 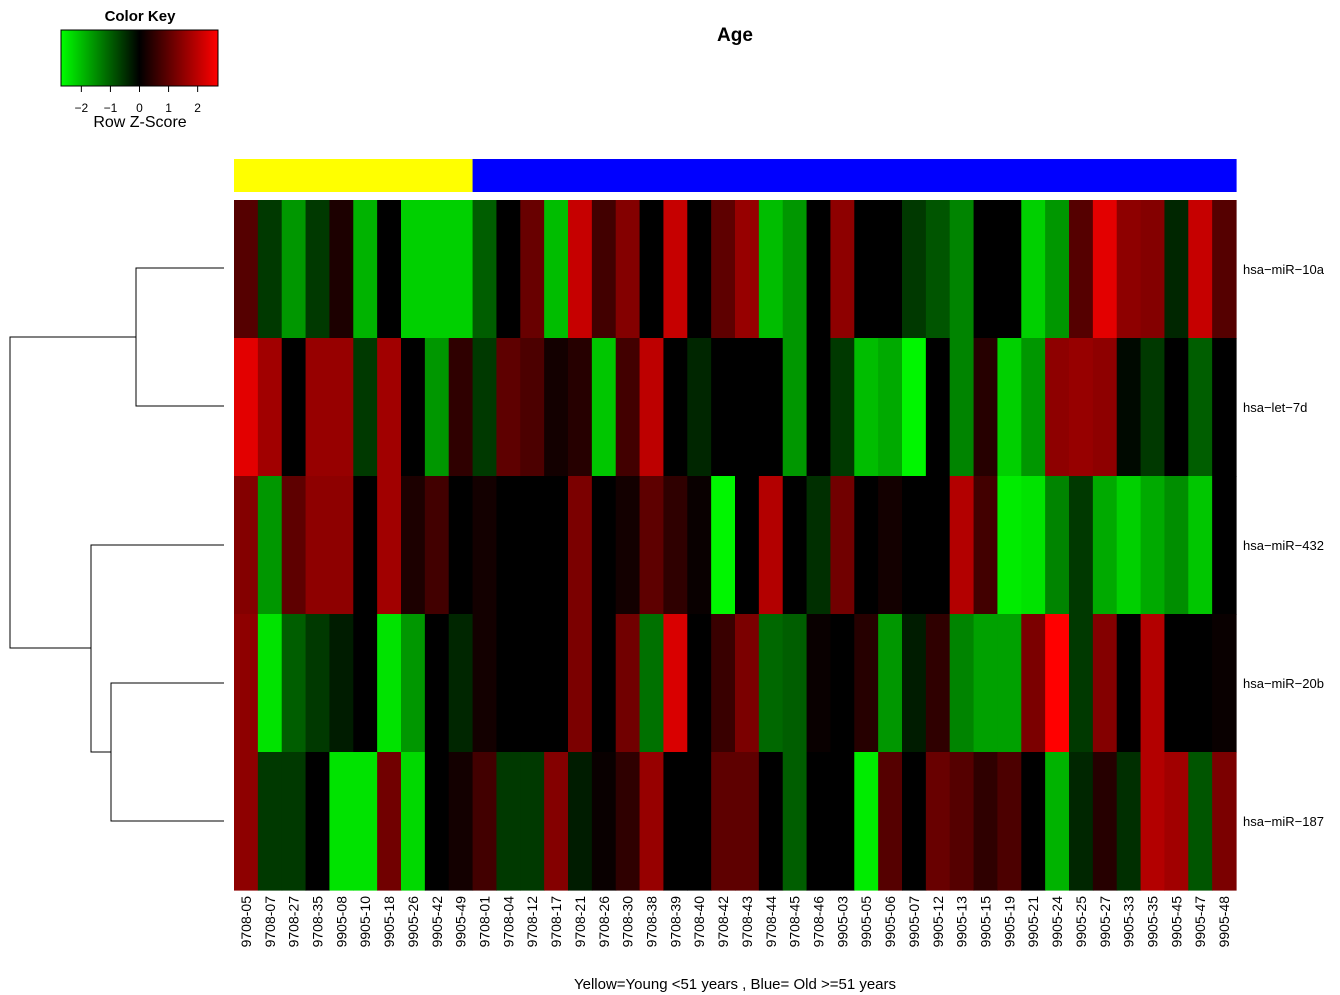 What do you see at coordinates (532, 922) in the screenshot?
I see `column-label: 9708-12` at bounding box center [532, 922].